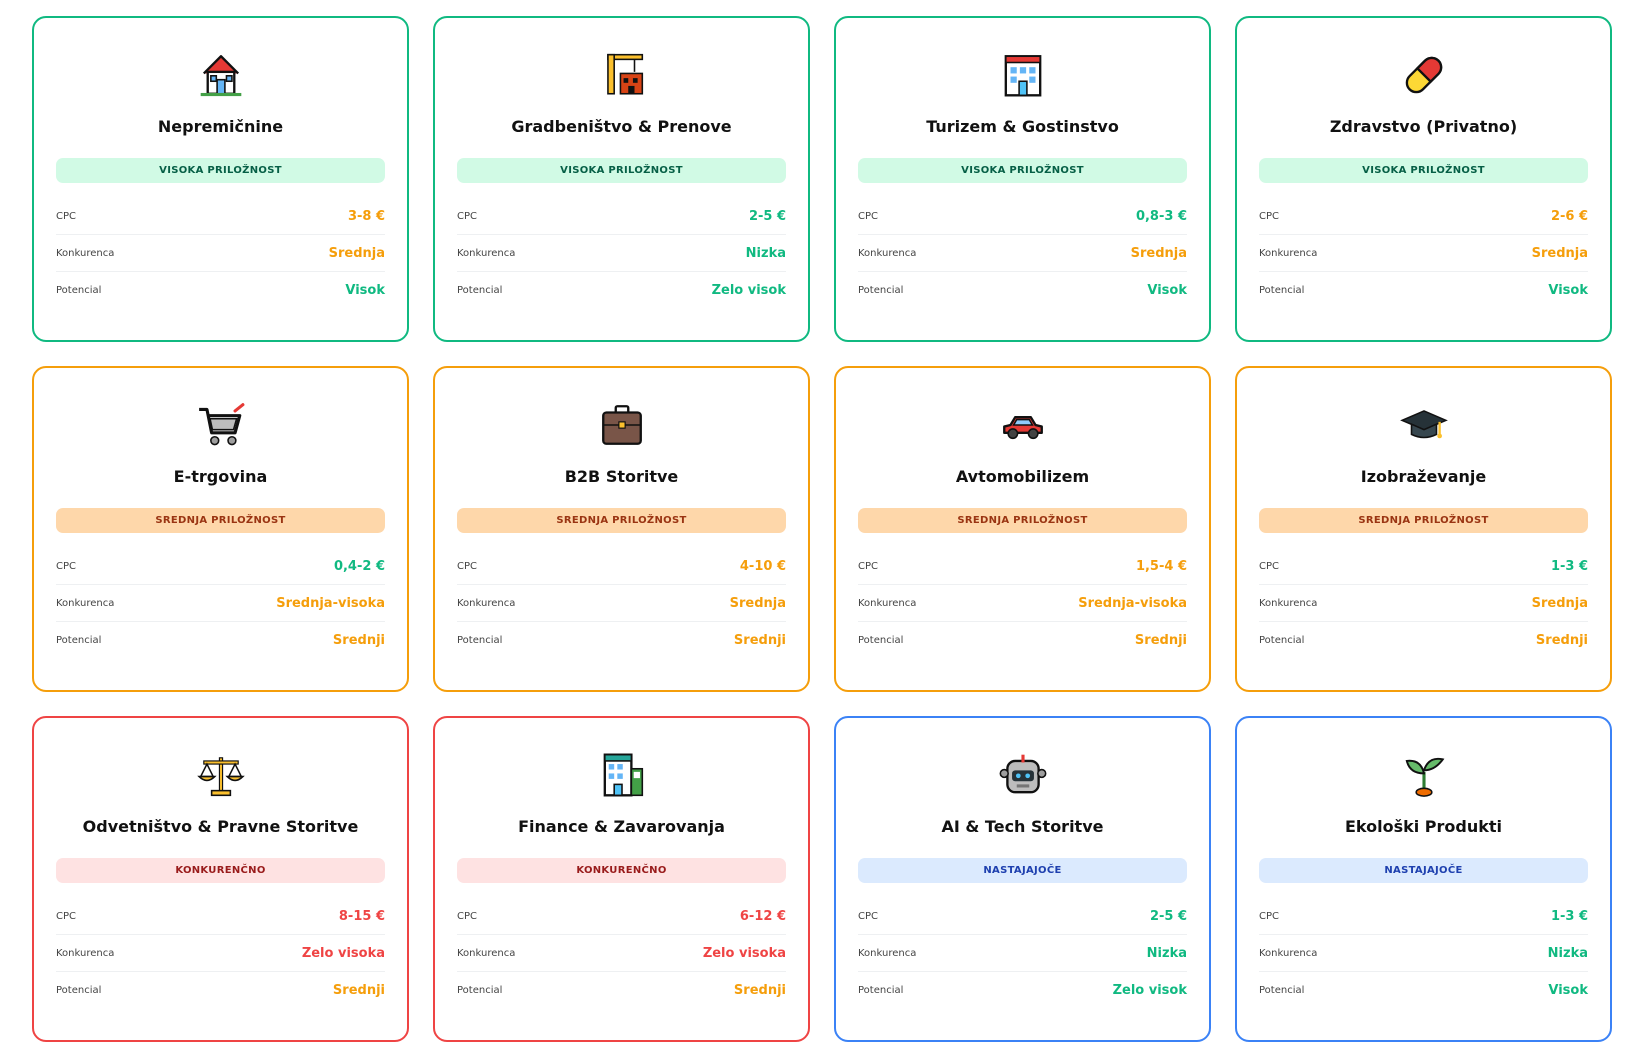 This screenshot has width=1636, height=1055. Describe the element at coordinates (1423, 774) in the screenshot. I see `seedling-icon` at that location.